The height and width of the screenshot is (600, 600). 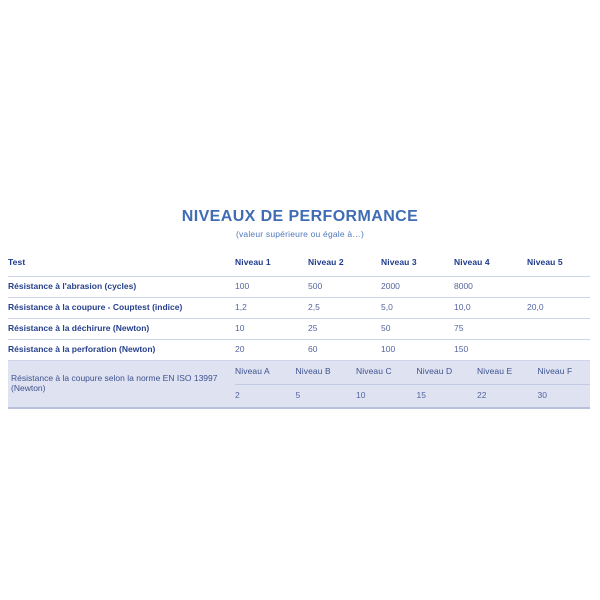 I want to click on iso-level-value: 22, so click(x=482, y=394).